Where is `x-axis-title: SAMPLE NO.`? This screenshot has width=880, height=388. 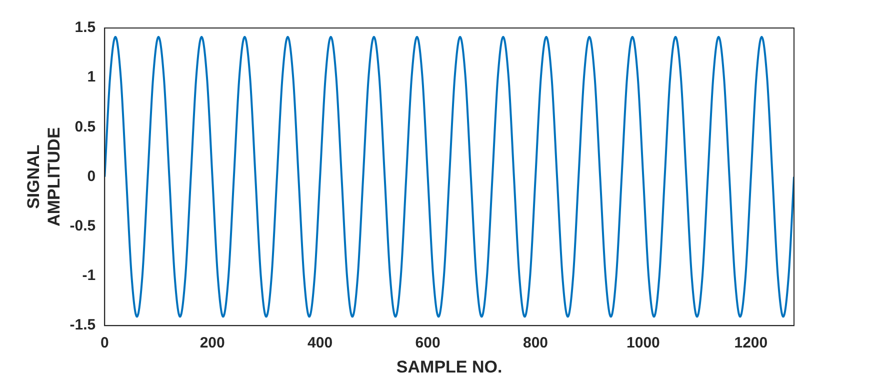 x-axis-title: SAMPLE NO. is located at coordinates (449, 366).